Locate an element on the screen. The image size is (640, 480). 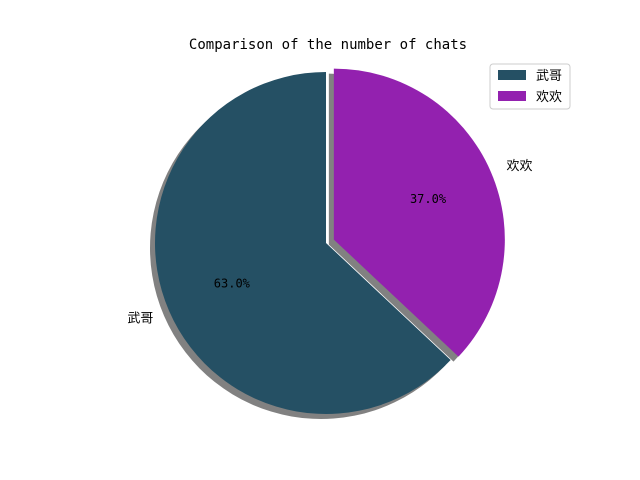
slice-percent-label-1: 37.0% is located at coordinates (428, 199).